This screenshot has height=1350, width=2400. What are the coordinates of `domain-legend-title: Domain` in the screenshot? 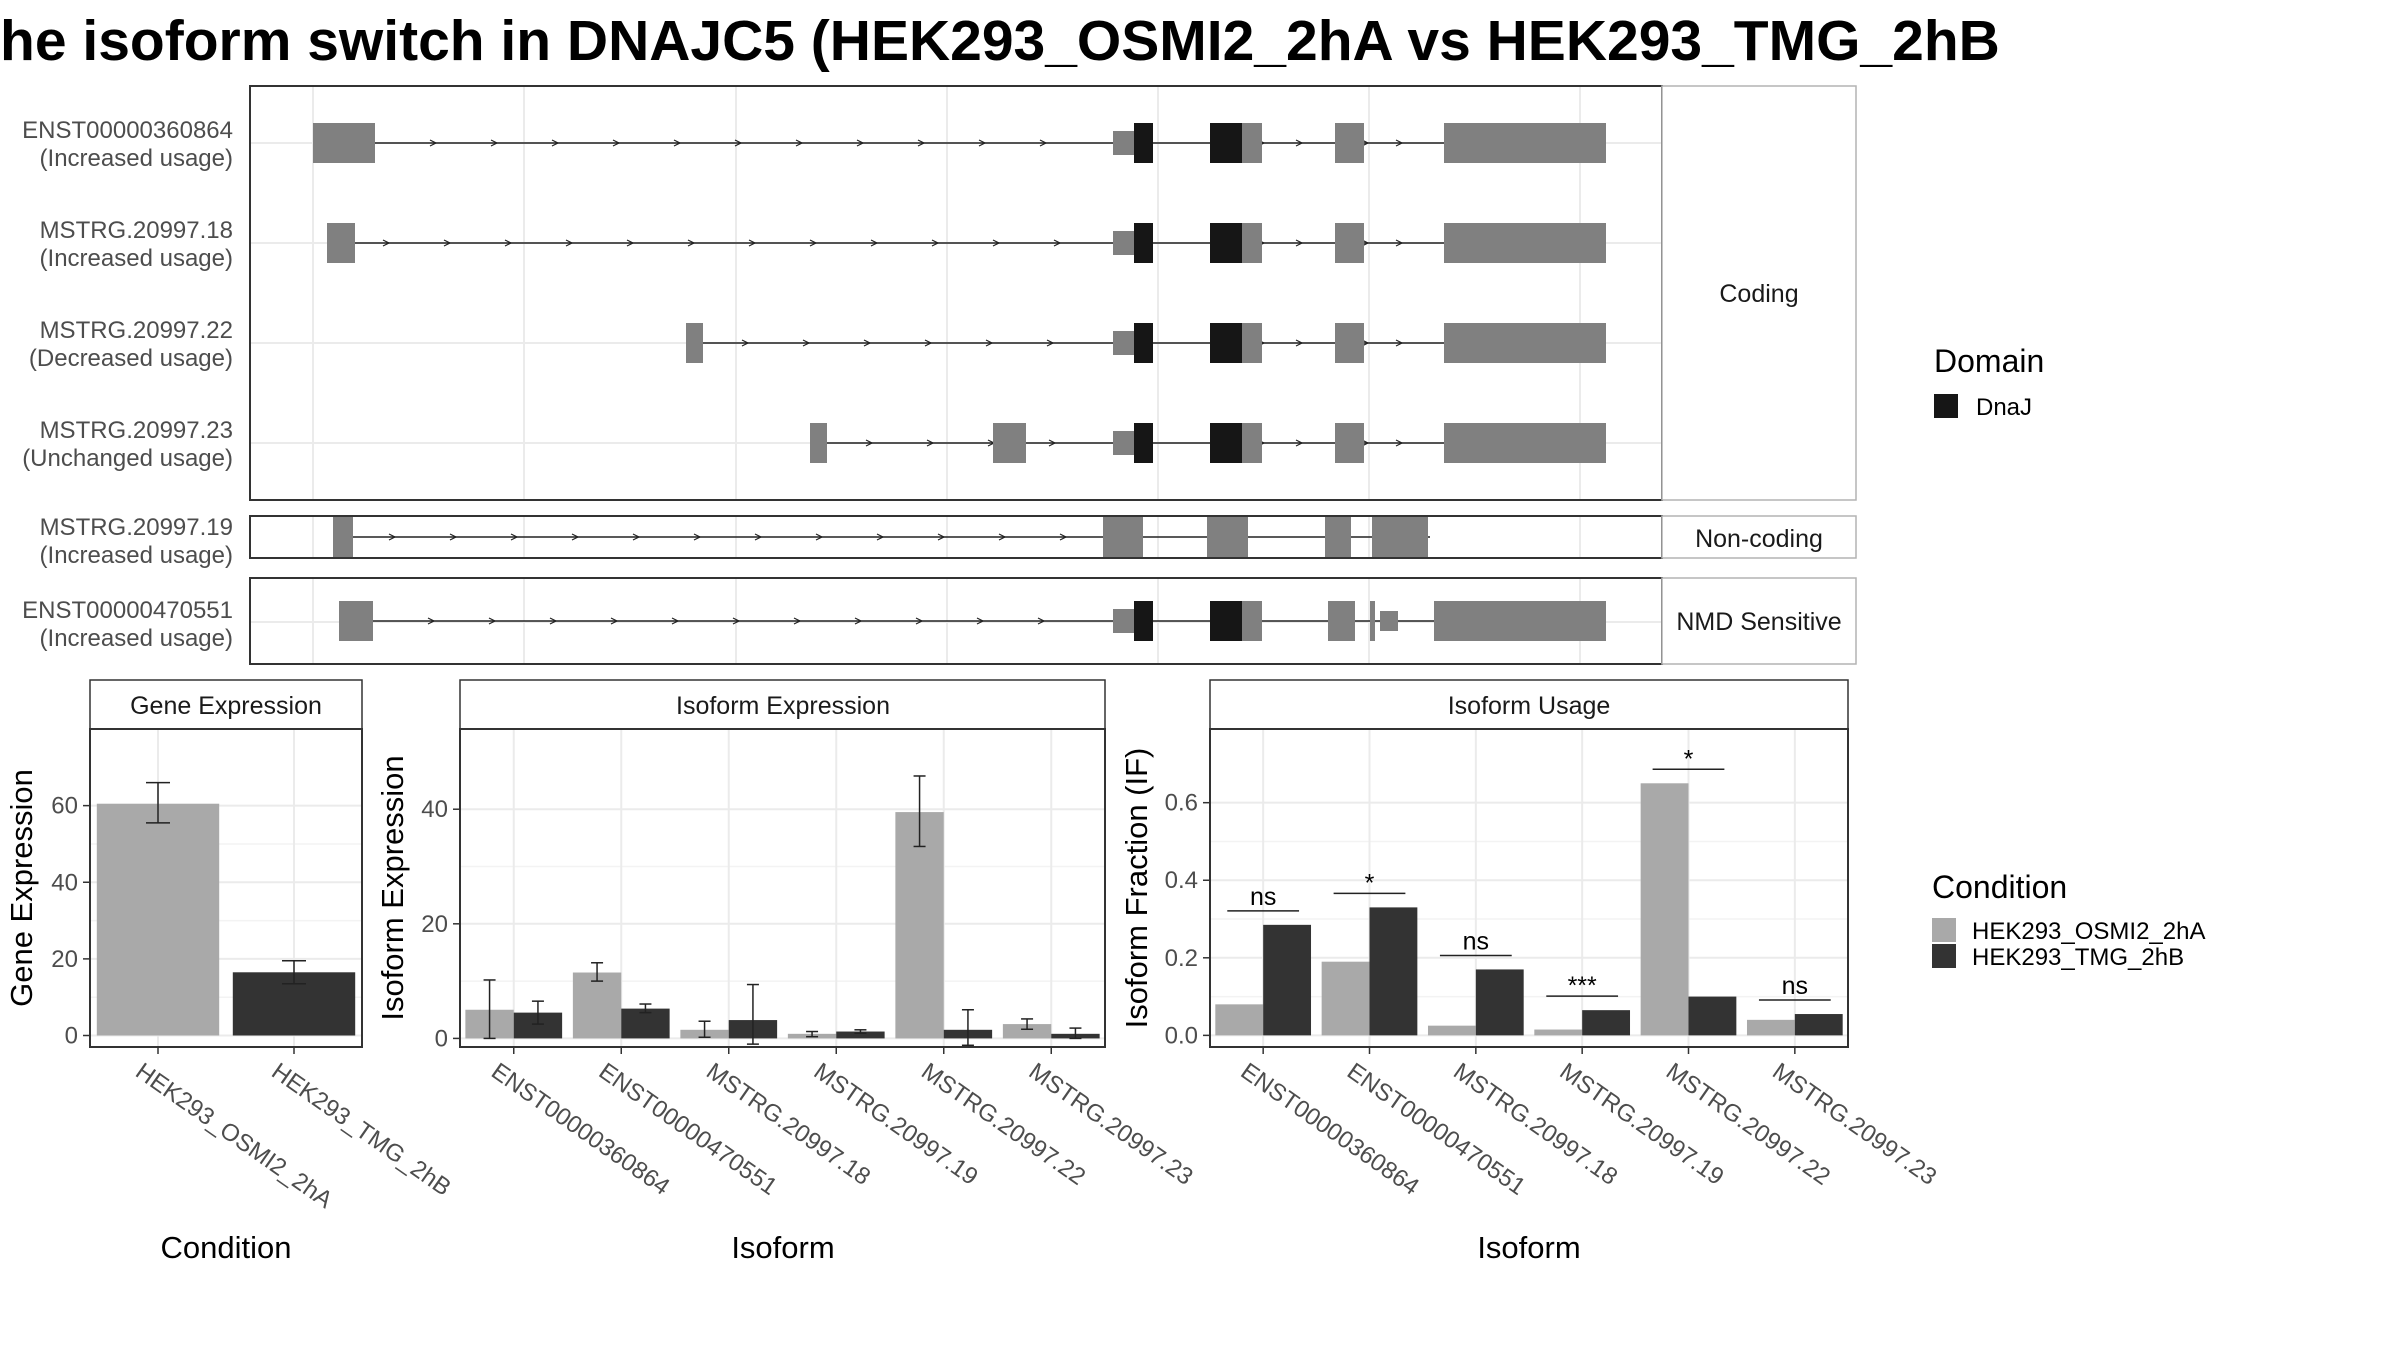 It's located at (1989, 361).